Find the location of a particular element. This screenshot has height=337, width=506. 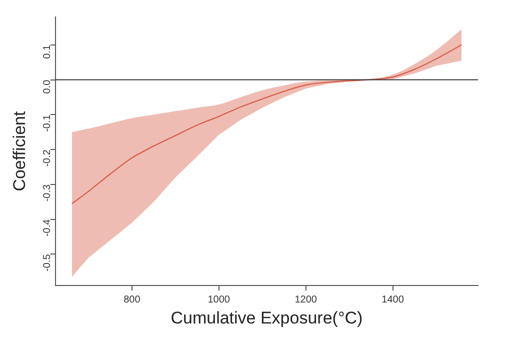

y-tick-label: 0.1 is located at coordinates (48, 51).